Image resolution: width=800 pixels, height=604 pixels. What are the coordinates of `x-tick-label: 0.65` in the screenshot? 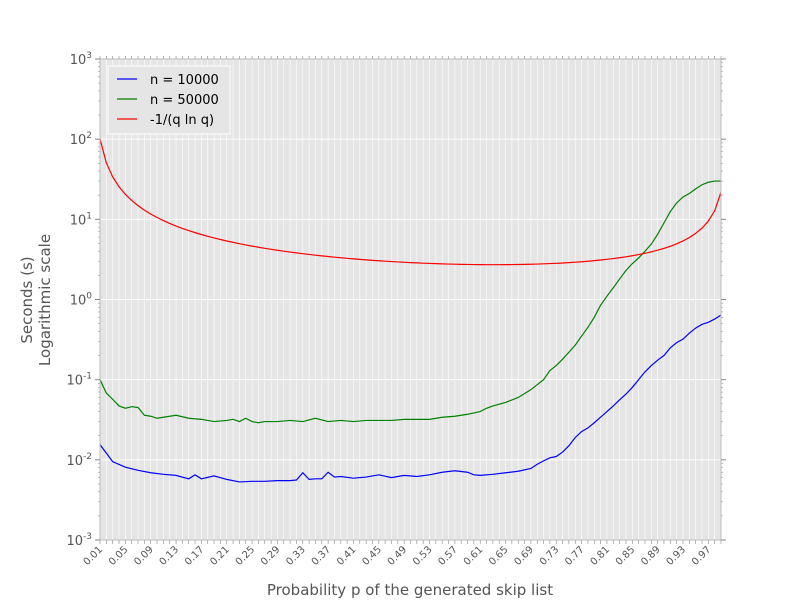 It's located at (499, 556).